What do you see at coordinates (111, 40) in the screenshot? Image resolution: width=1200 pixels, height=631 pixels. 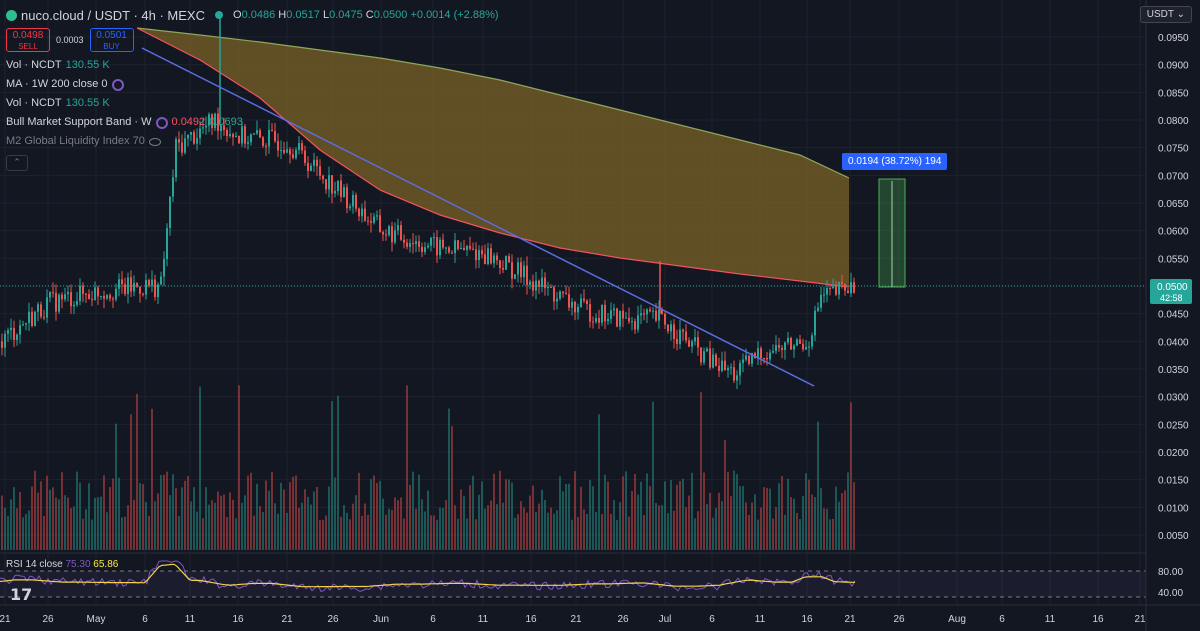 I see `buy-button: 0.0501 BUY` at bounding box center [111, 40].